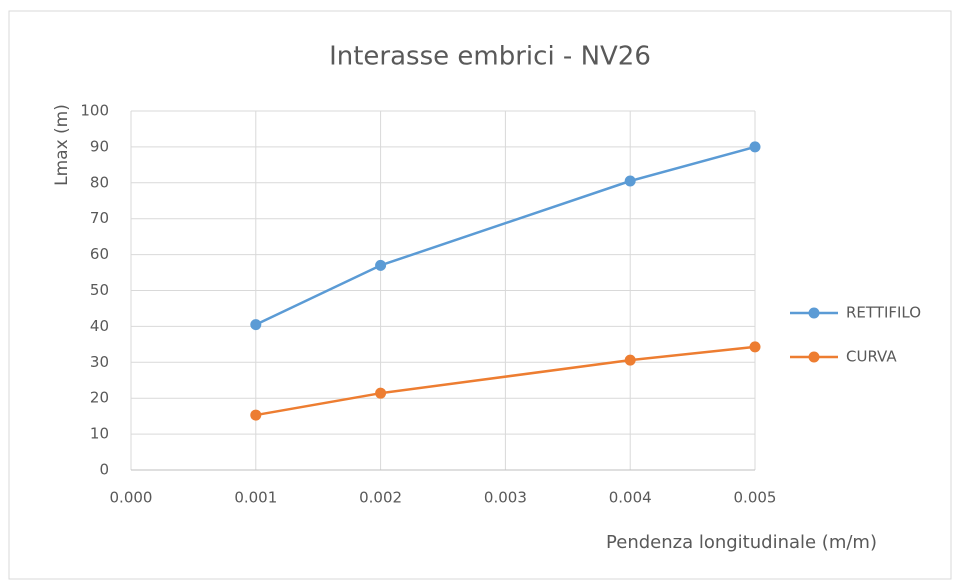  I want to click on x-tick-label: 0.004, so click(630, 498).